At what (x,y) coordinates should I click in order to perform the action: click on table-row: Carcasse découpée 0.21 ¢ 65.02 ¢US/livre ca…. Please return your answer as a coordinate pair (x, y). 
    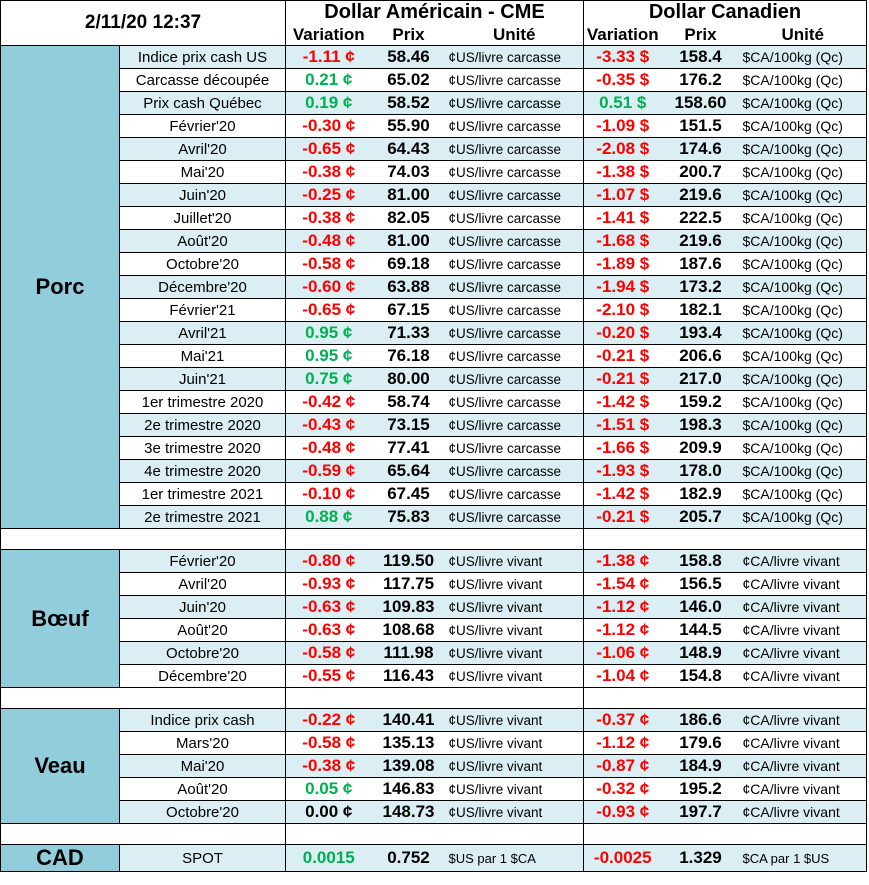
    Looking at the image, I should click on (434, 80).